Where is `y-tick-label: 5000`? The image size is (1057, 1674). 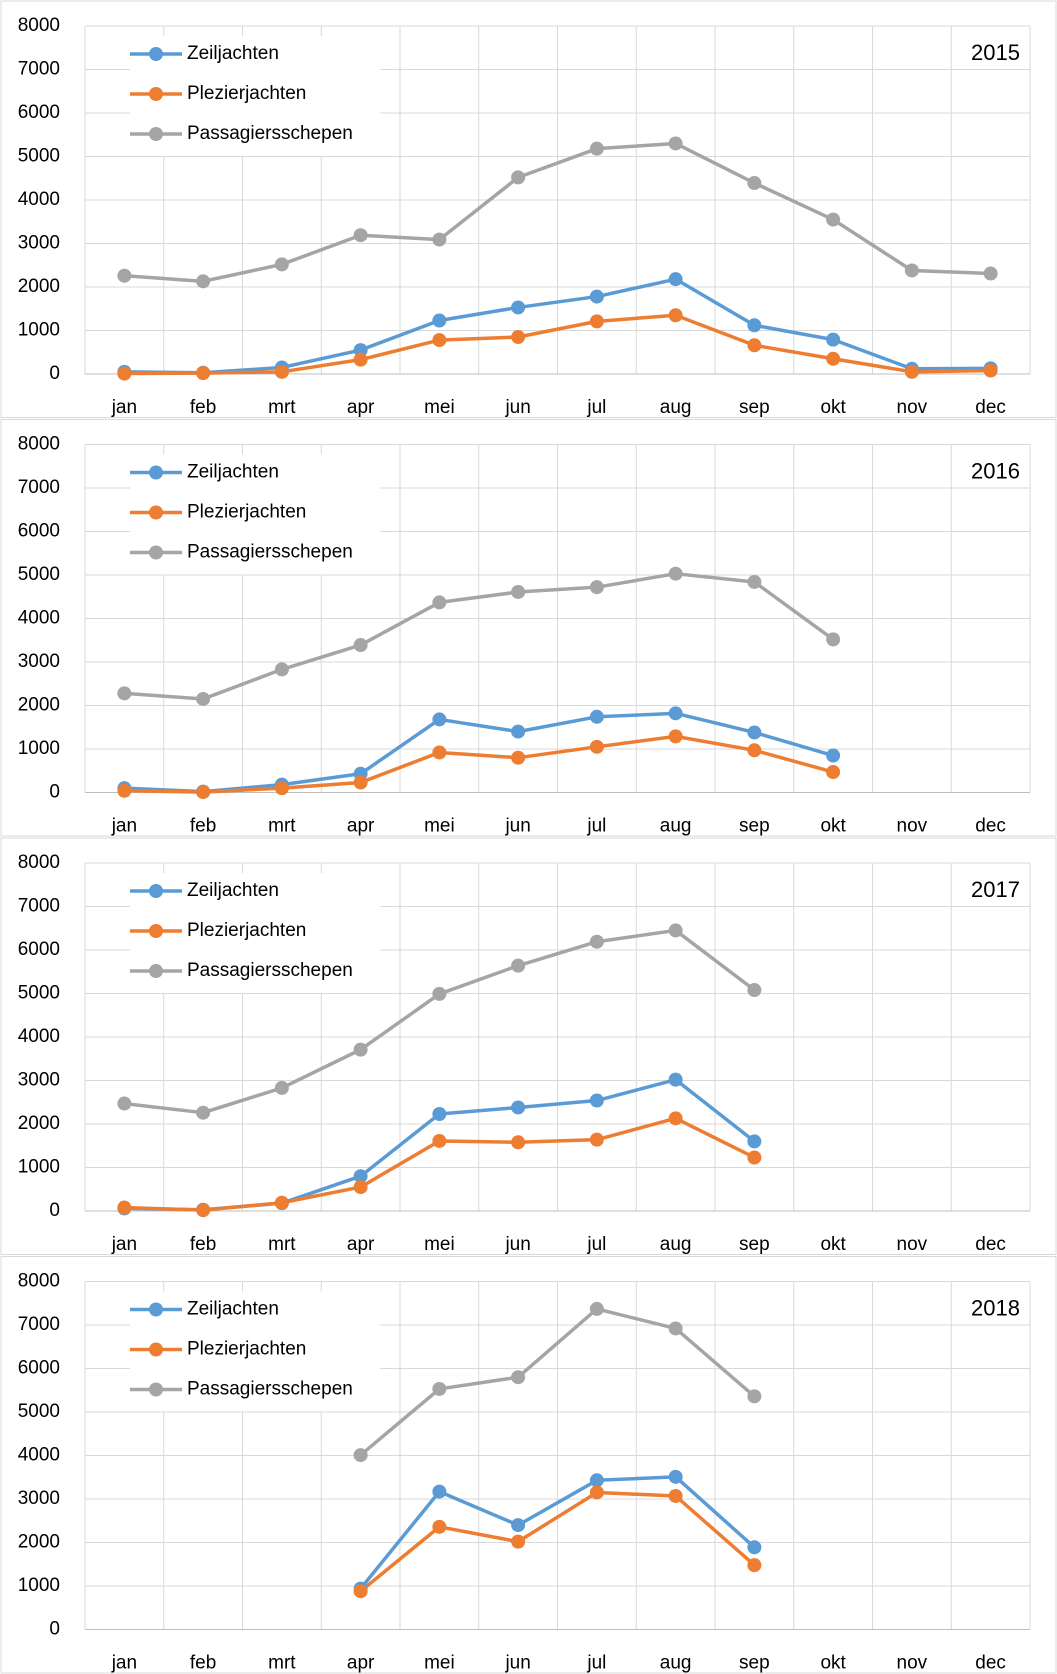
y-tick-label: 5000 is located at coordinates (39, 574).